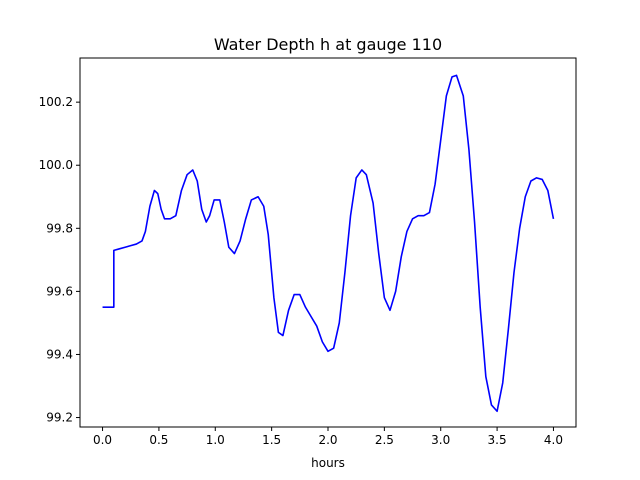 The height and width of the screenshot is (480, 640). Describe the element at coordinates (158, 440) in the screenshot. I see `x-tick-label: 0.5` at that location.